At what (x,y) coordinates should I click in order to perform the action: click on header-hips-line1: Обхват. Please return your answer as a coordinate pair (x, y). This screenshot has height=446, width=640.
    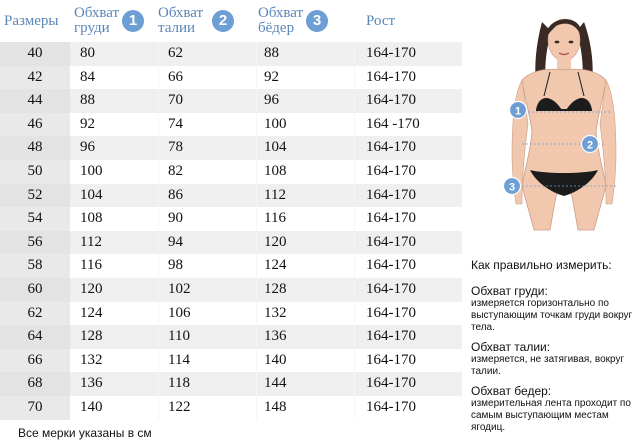
    Looking at the image, I should click on (281, 13).